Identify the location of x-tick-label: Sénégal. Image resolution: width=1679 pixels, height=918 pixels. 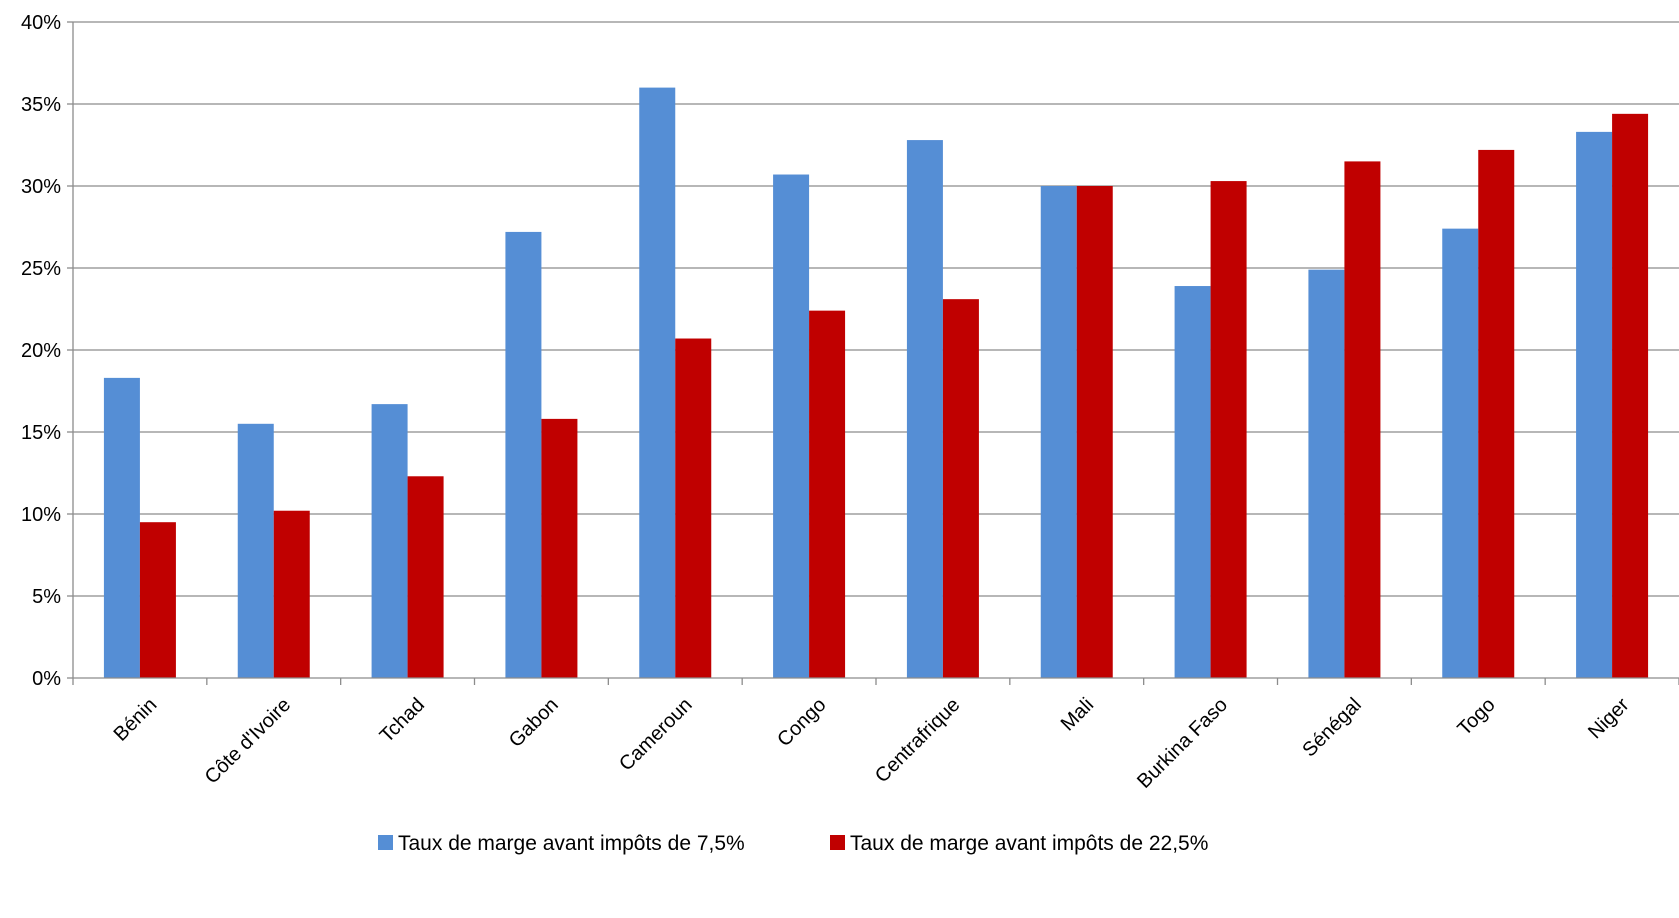
(1331, 727).